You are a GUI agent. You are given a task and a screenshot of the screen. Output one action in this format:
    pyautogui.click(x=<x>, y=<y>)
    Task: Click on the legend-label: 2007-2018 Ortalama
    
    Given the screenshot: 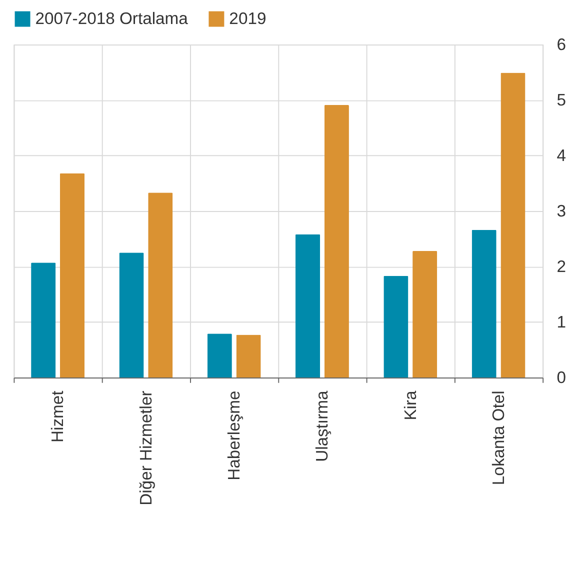 What is the action you would take?
    pyautogui.click(x=112, y=18)
    